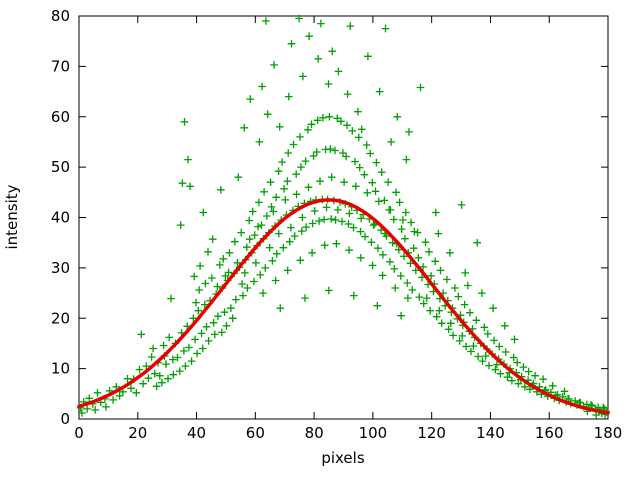 The height and width of the screenshot is (480, 640). What do you see at coordinates (431, 433) in the screenshot?
I see `x-tick-label: 120` at bounding box center [431, 433].